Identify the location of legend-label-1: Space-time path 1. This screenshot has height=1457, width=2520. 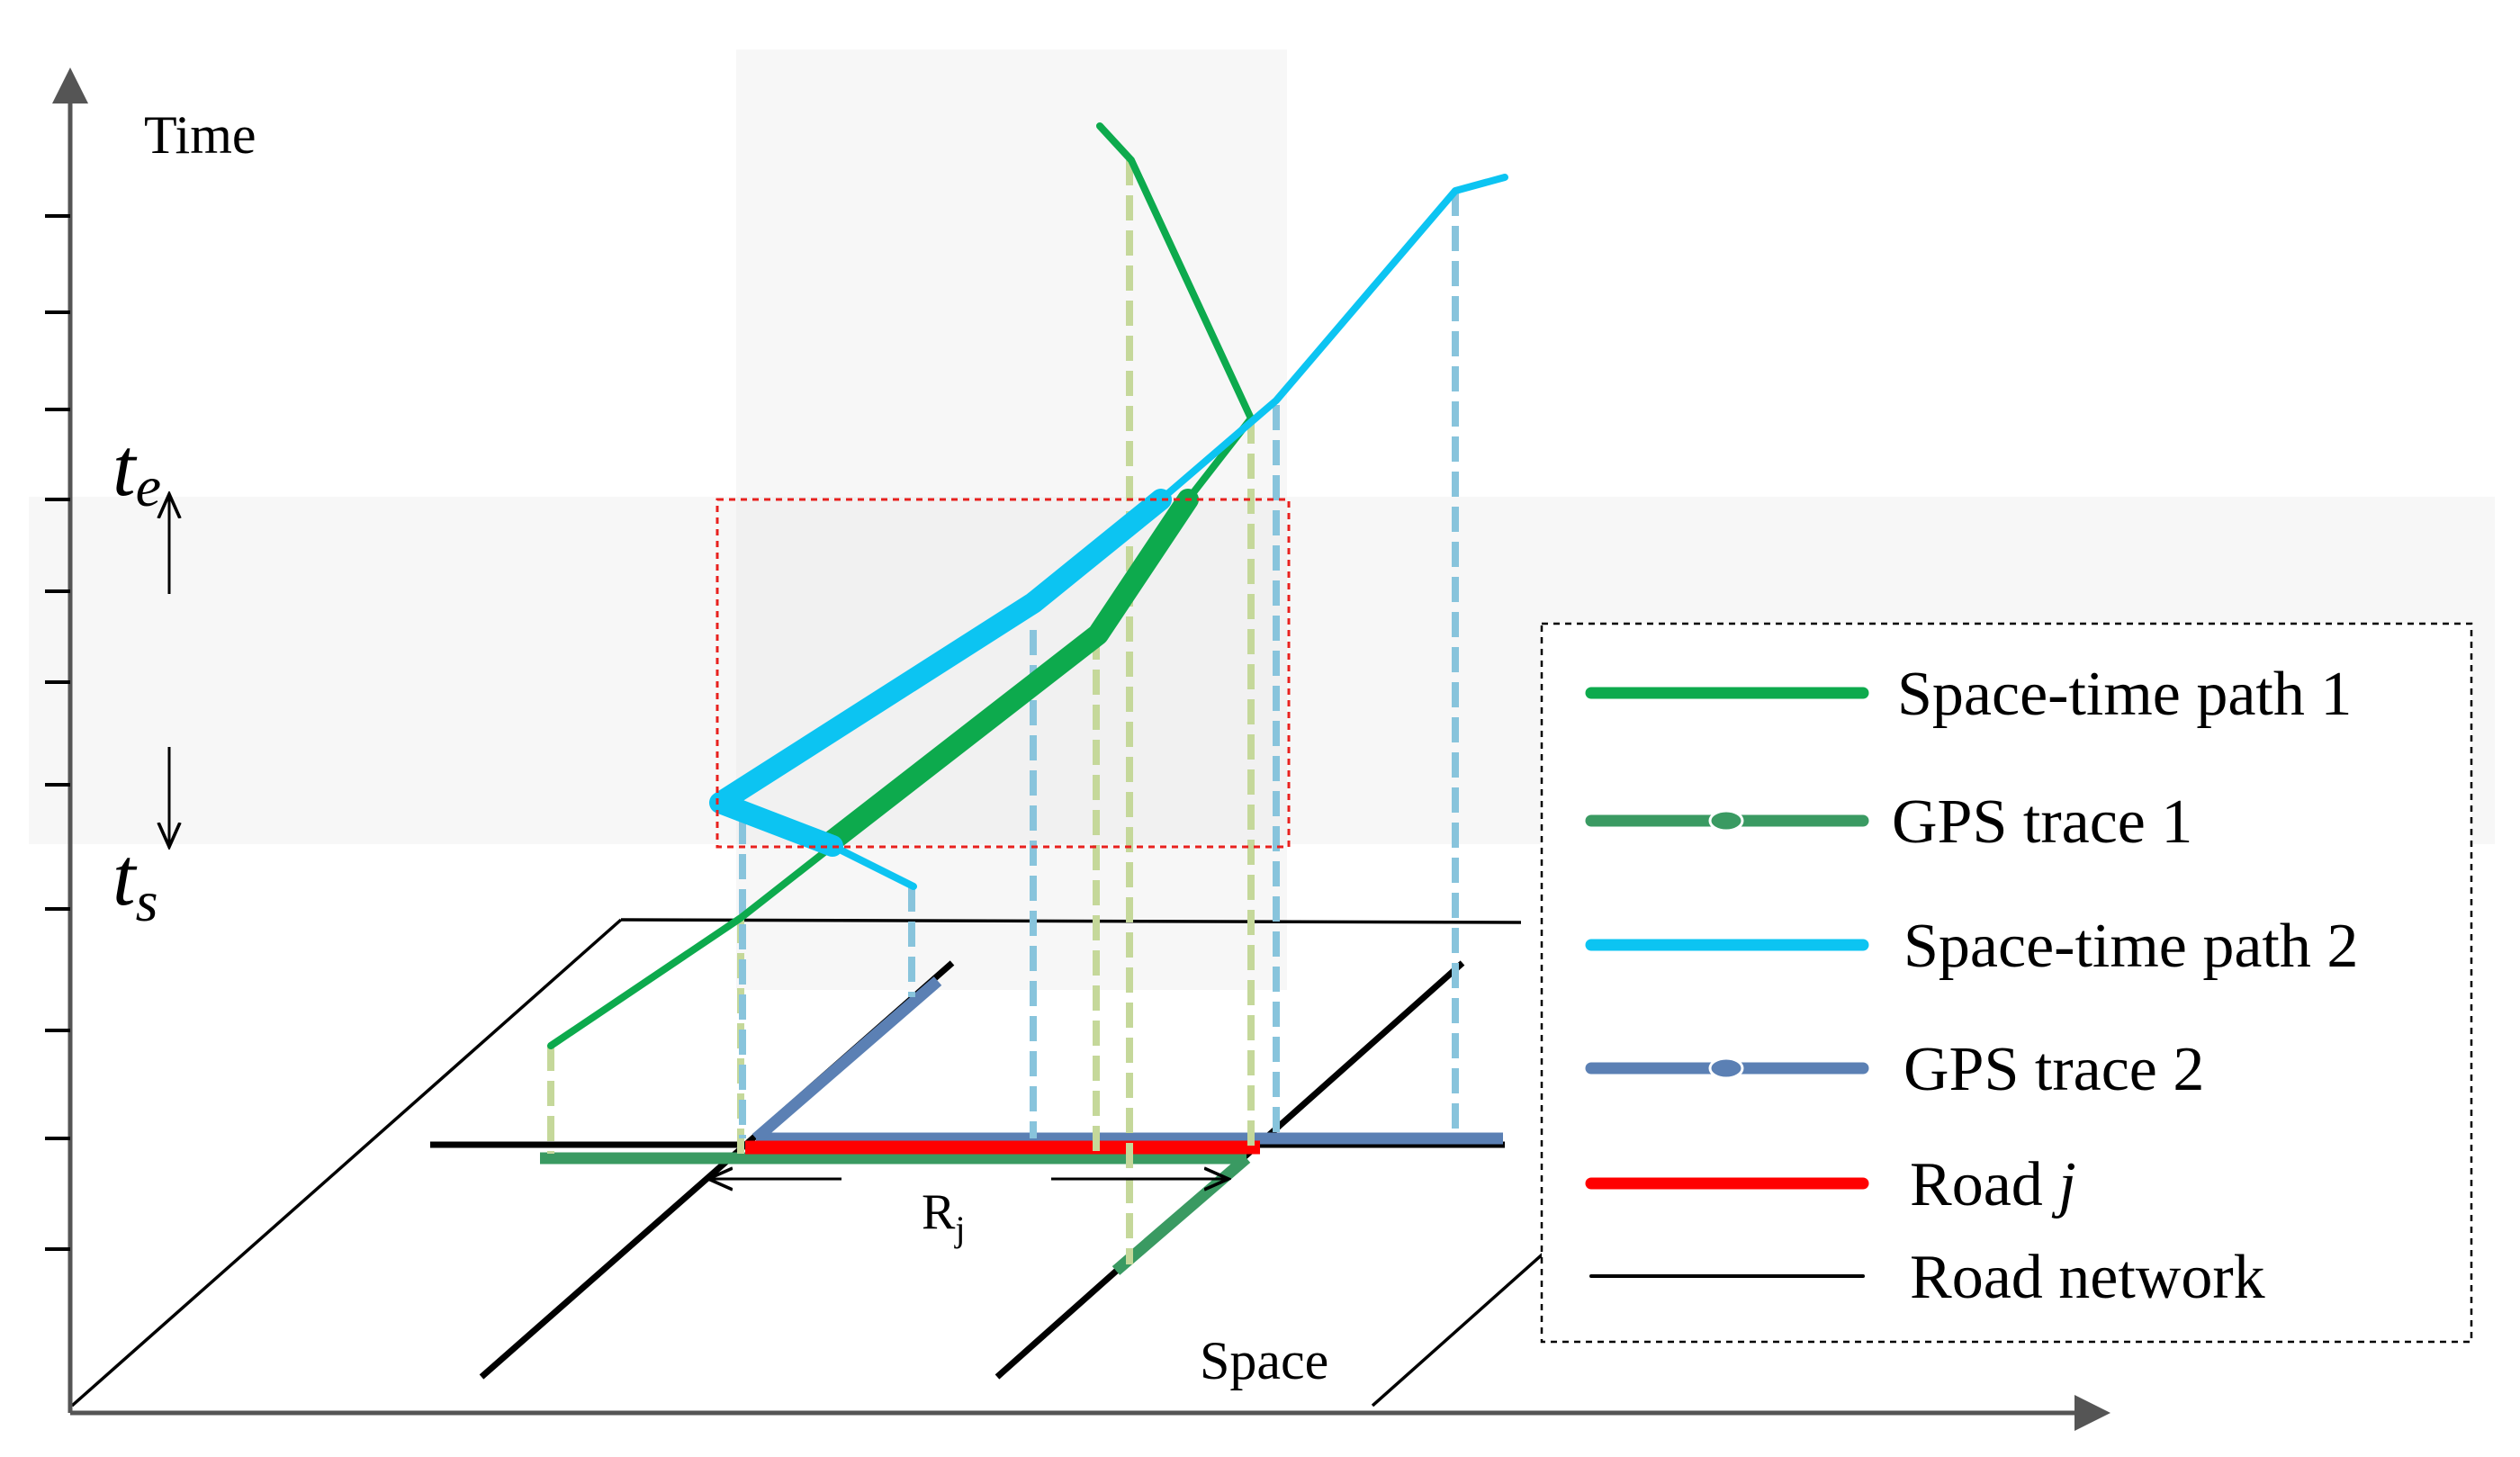
(2124, 695).